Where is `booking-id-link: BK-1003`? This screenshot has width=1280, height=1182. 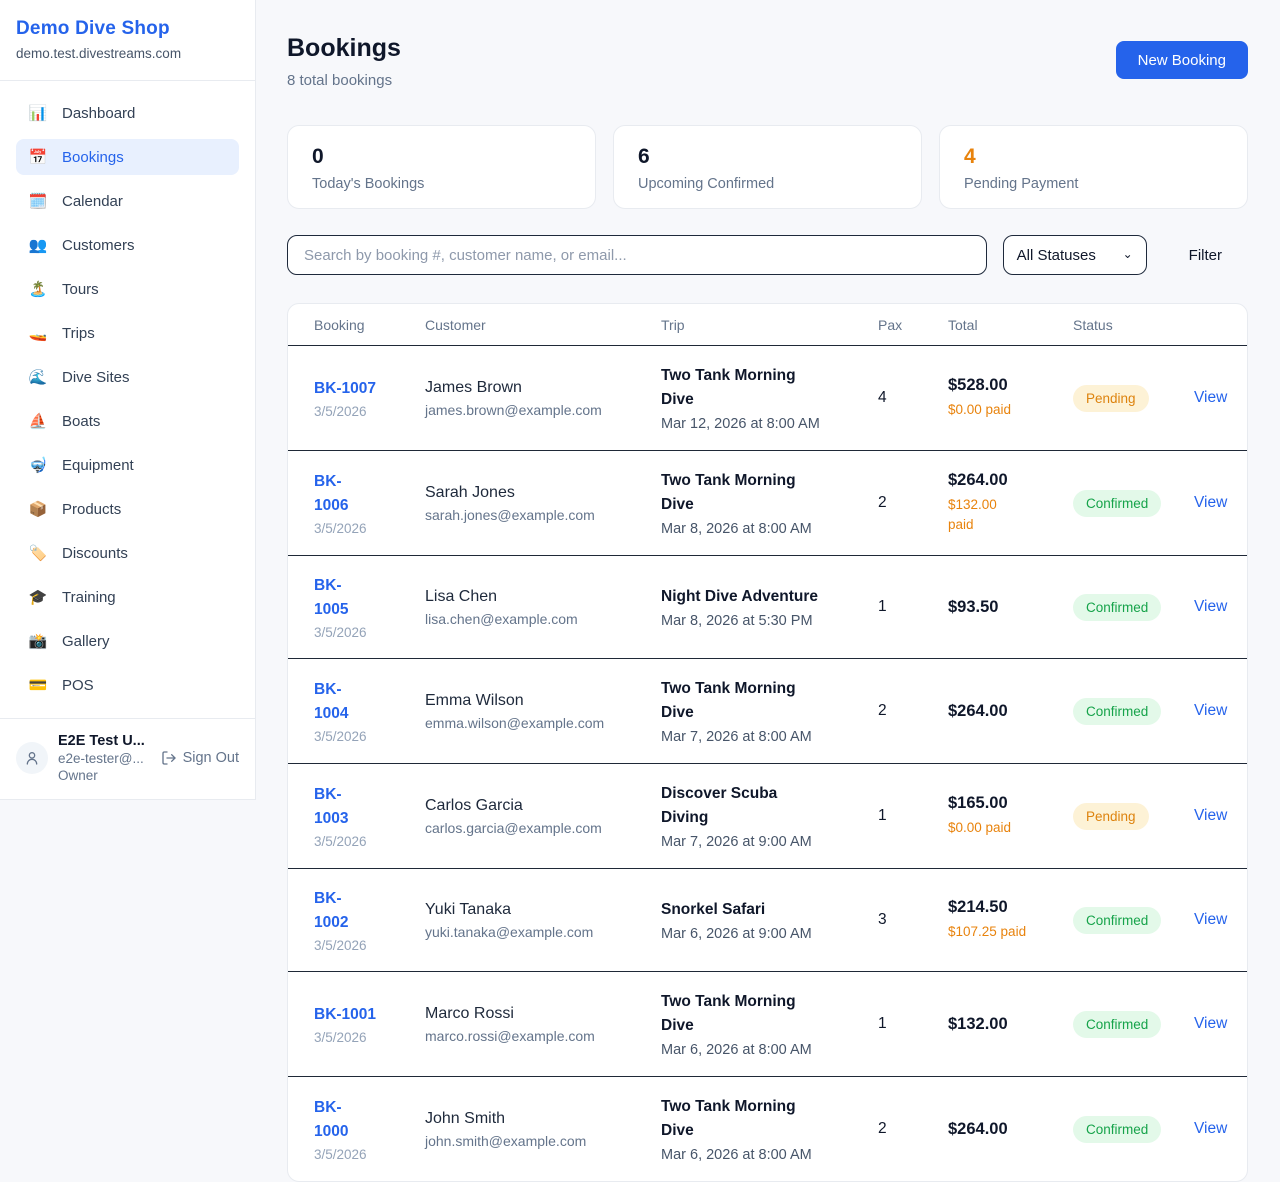
booking-id-link: BK-1003 is located at coordinates (331, 807).